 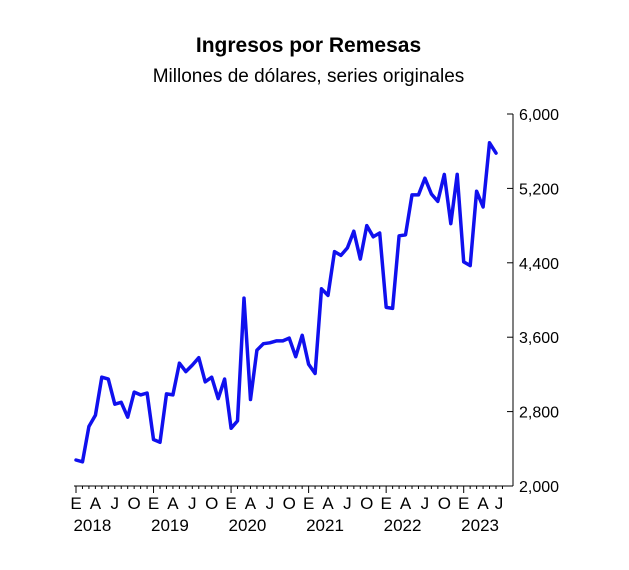 I want to click on chart-title: Ingresos por Remesas, so click(x=308, y=45).